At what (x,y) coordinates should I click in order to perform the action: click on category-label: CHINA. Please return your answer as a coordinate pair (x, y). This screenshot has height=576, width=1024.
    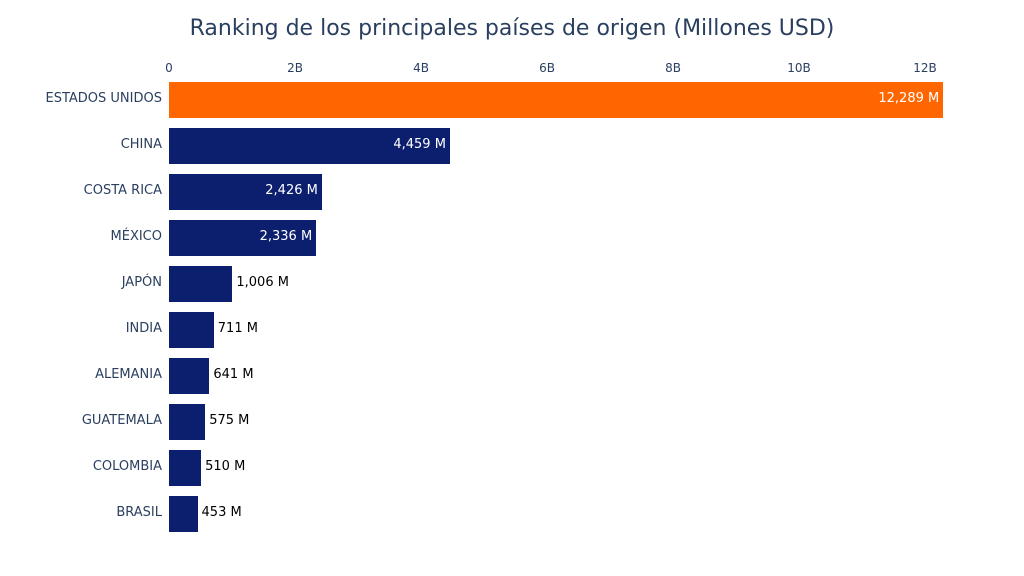
    Looking at the image, I should click on (141, 144).